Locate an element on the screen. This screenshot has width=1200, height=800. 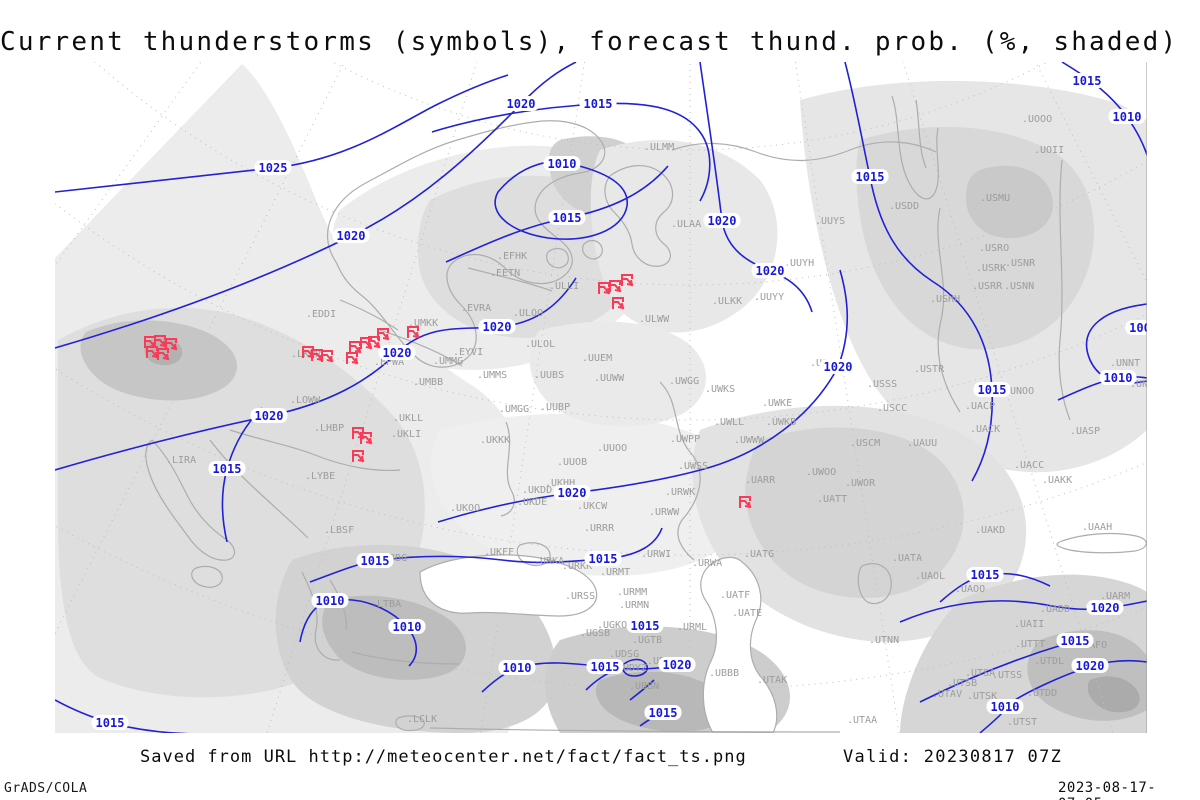
station-label: .UTSS is located at coordinates (1007, 675).